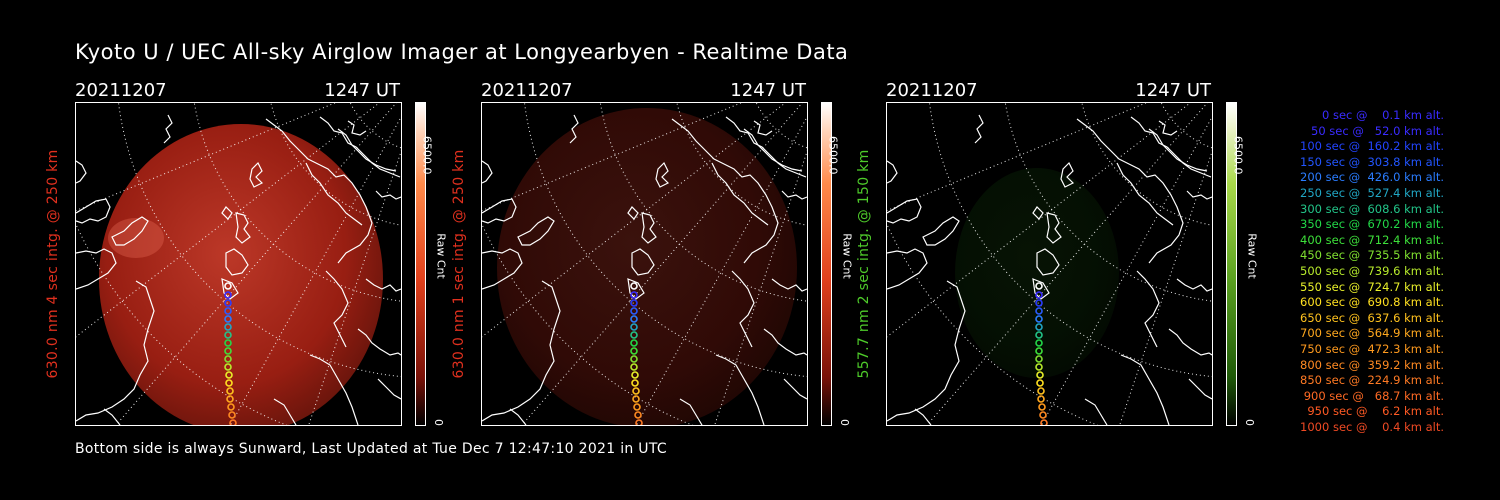 Image resolution: width=1500 pixels, height=500 pixels. Describe the element at coordinates (1375, 411) in the screenshot. I see `legend-entry: 950 sec @ 6.2 km alt.` at that location.